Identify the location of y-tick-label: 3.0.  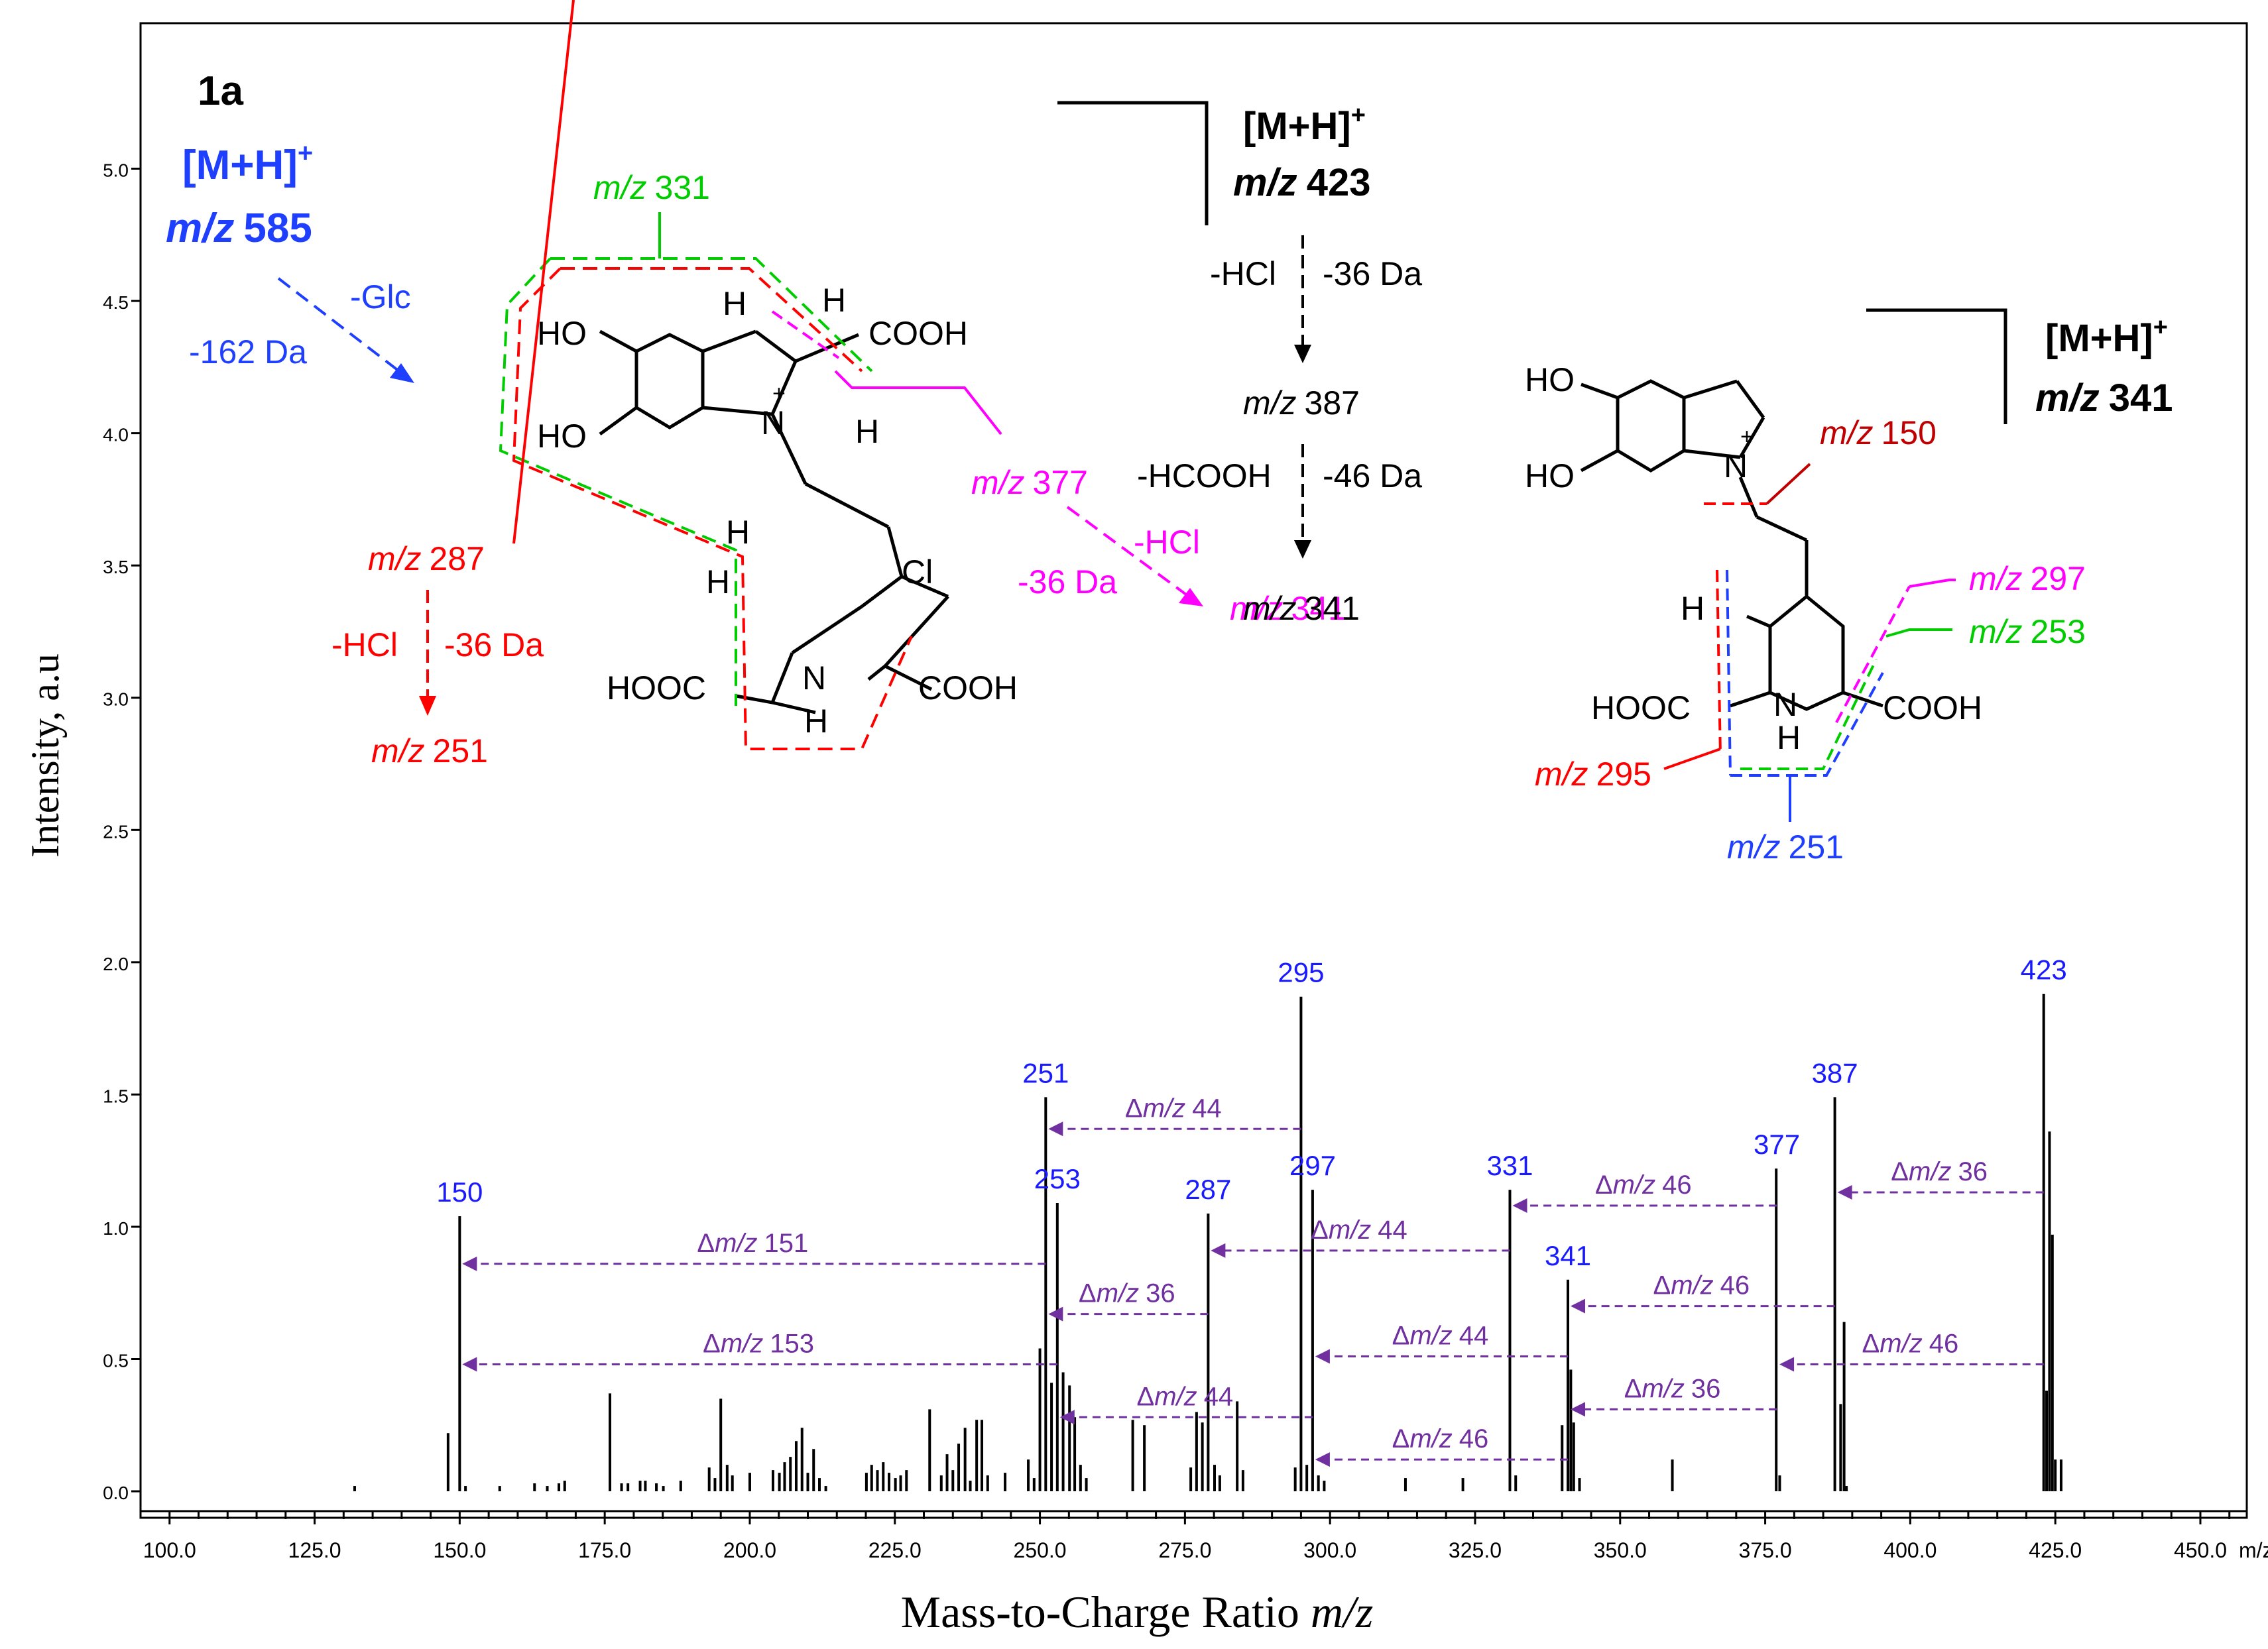
(116, 699).